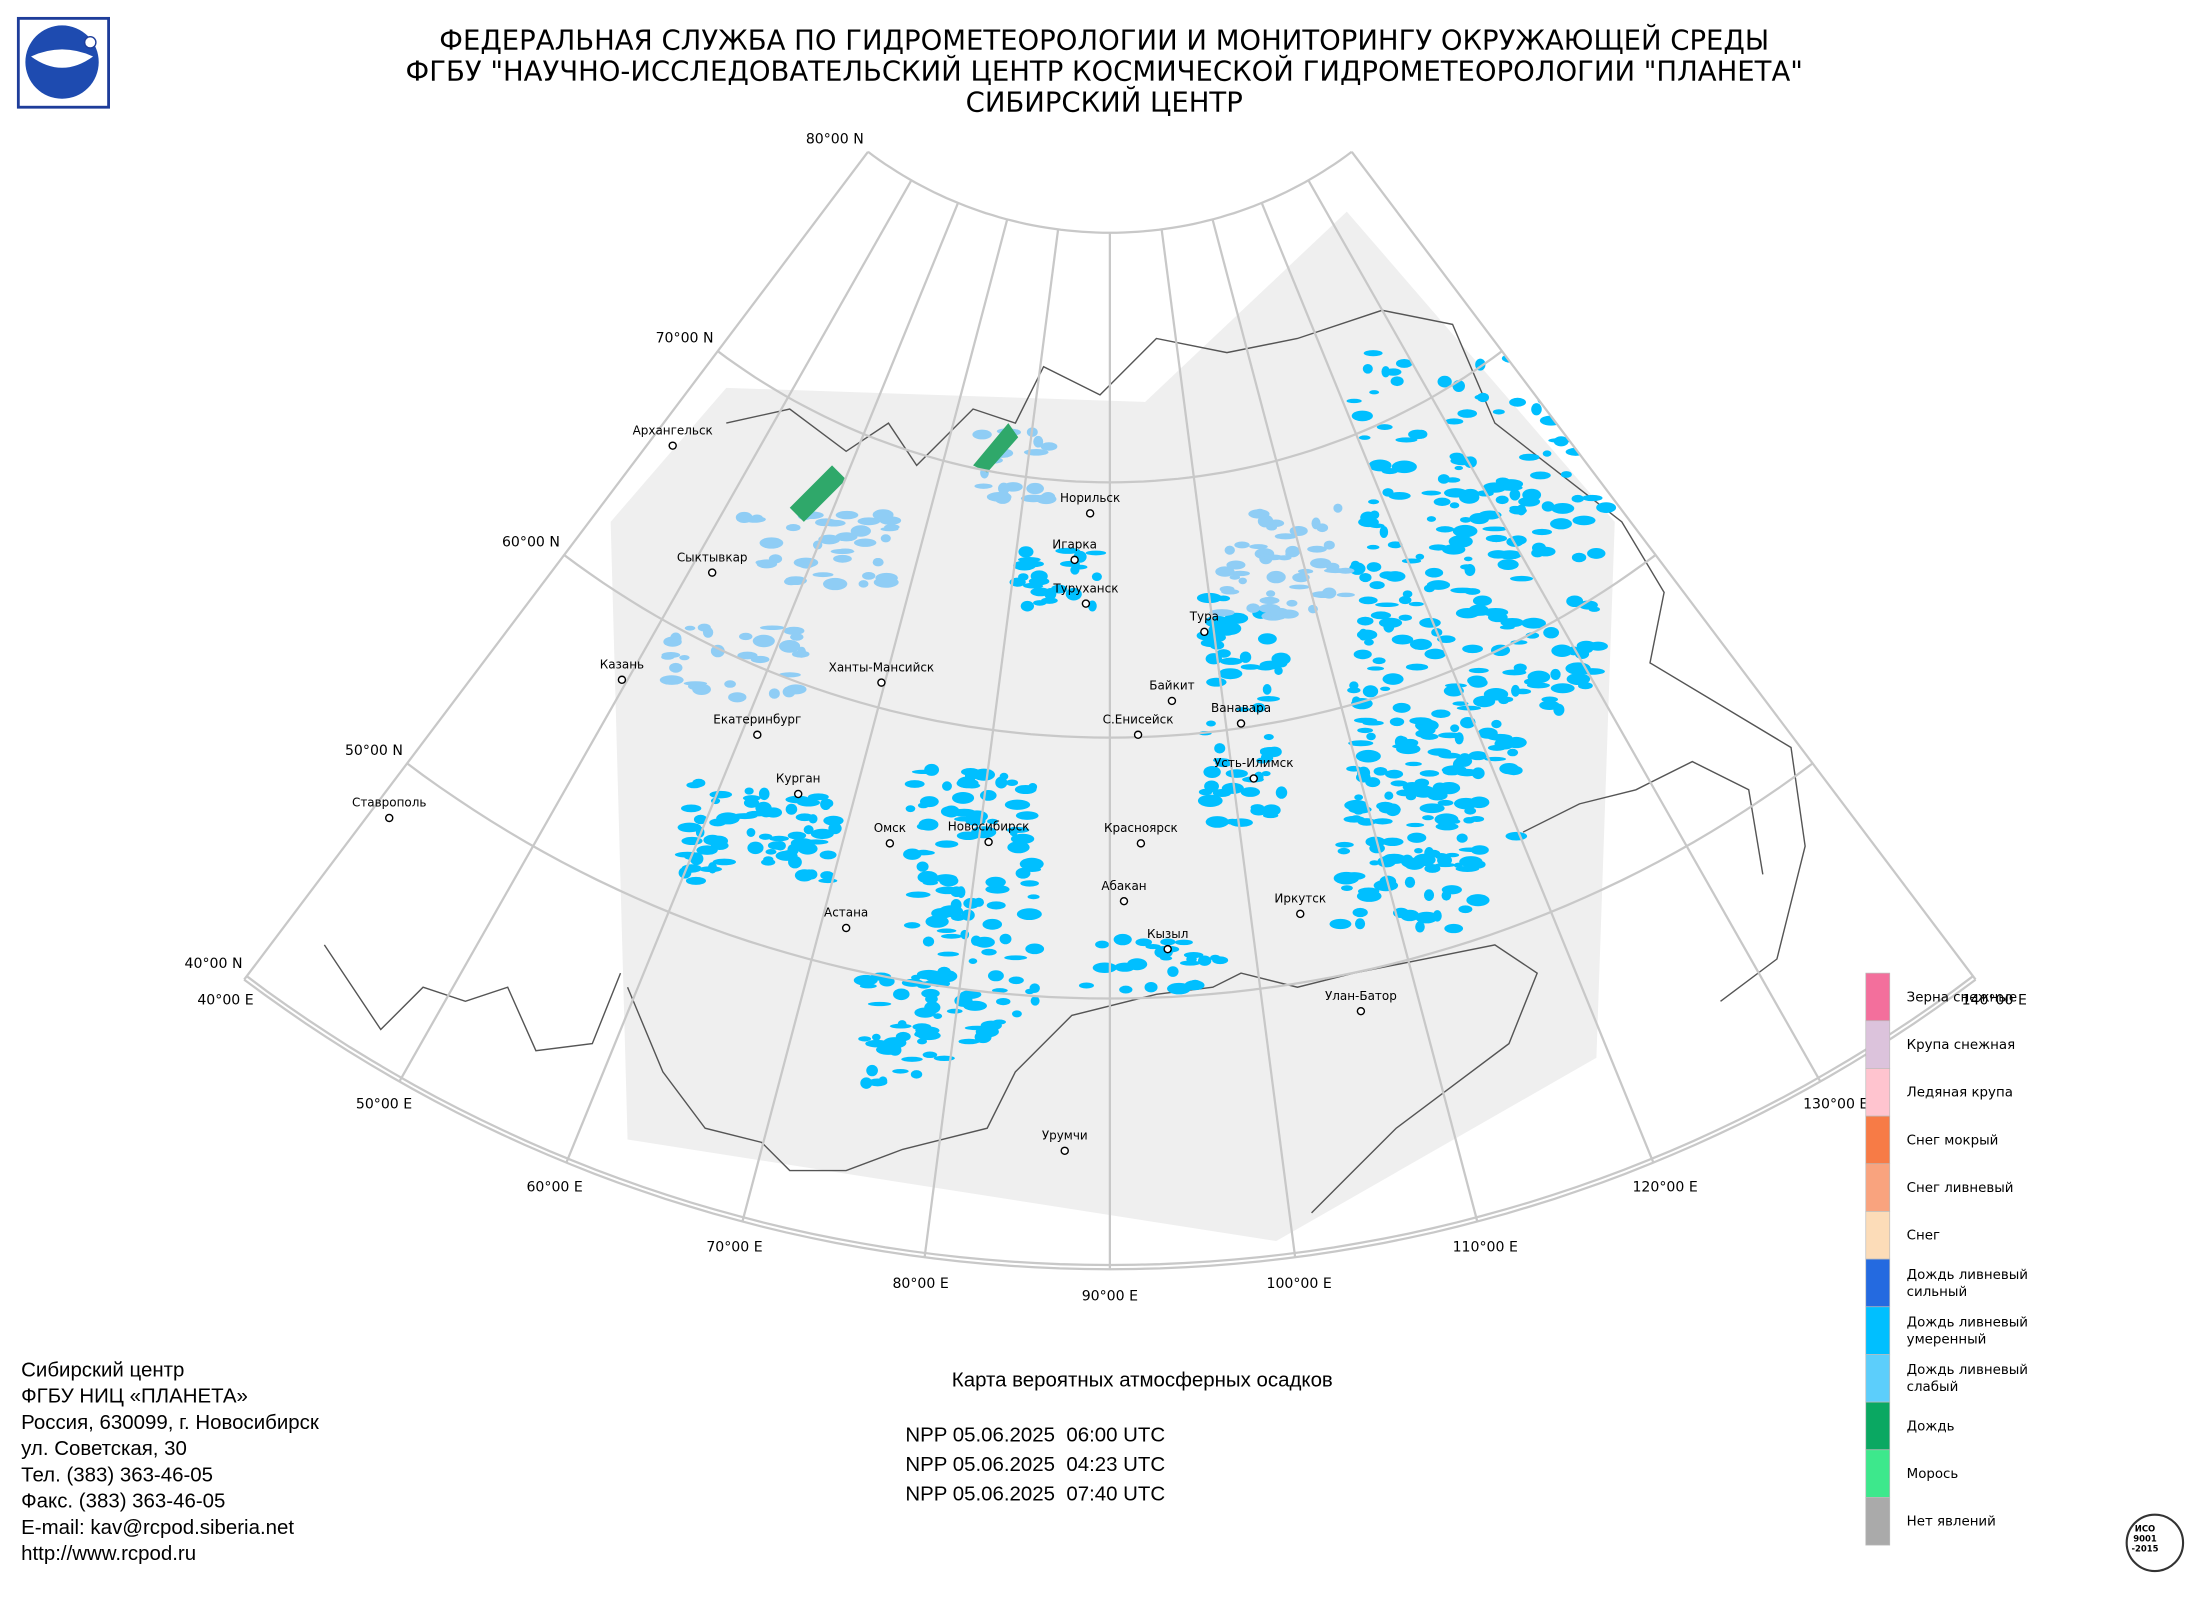  I want to click on pass-line: NPP 05.06.2025 07:40 UTC, so click(1035, 1494).